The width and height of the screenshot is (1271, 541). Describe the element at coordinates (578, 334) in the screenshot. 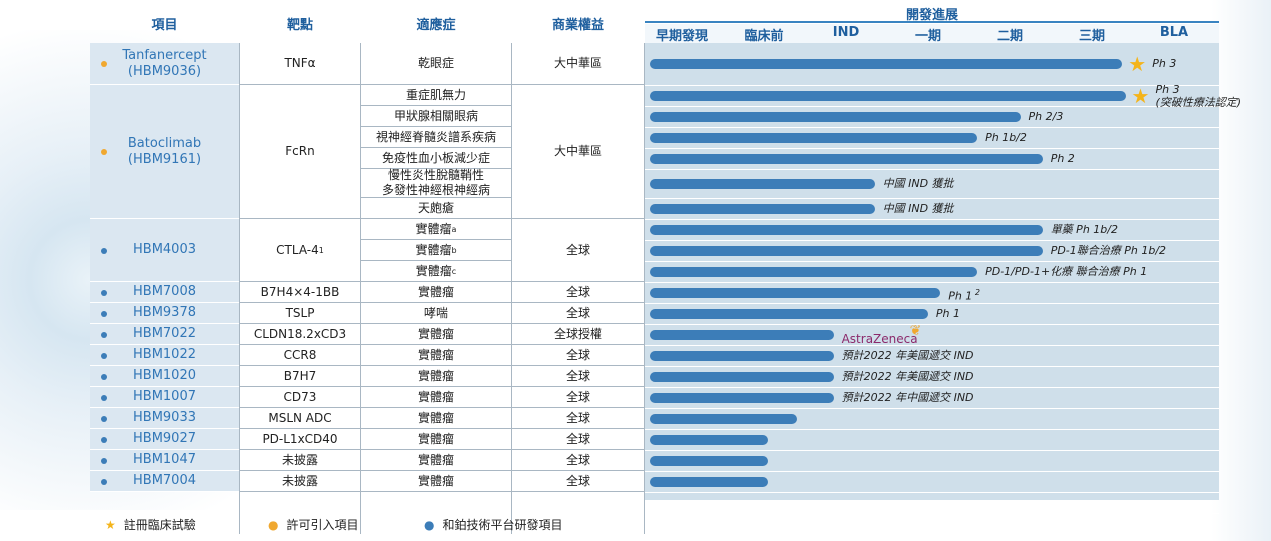

I see `program-rights: 全球授權` at that location.